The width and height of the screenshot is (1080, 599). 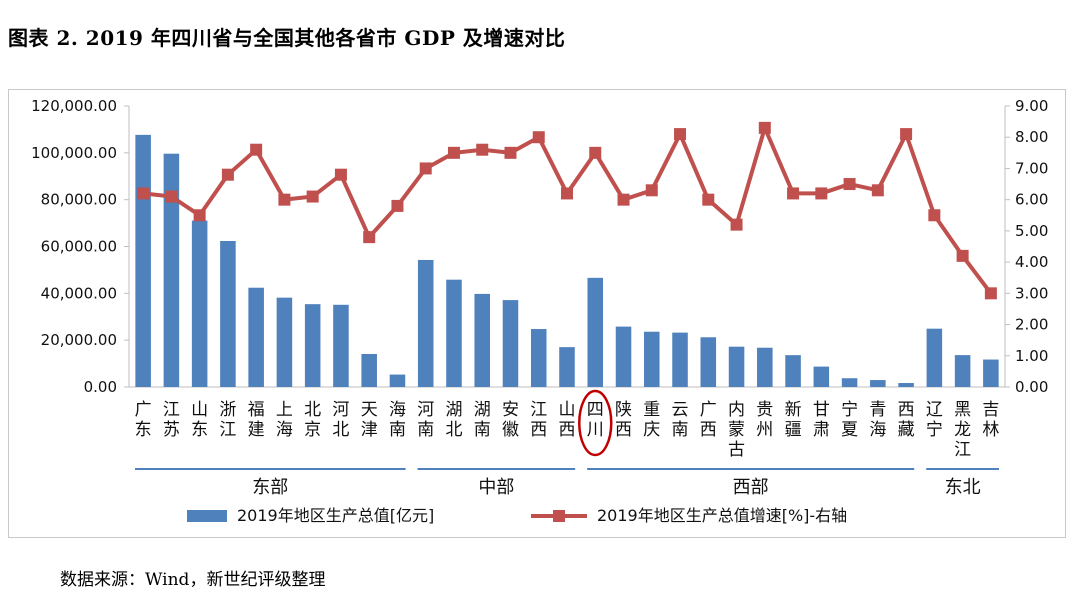 What do you see at coordinates (227, 420) in the screenshot?
I see `category-label: 浙江` at bounding box center [227, 420].